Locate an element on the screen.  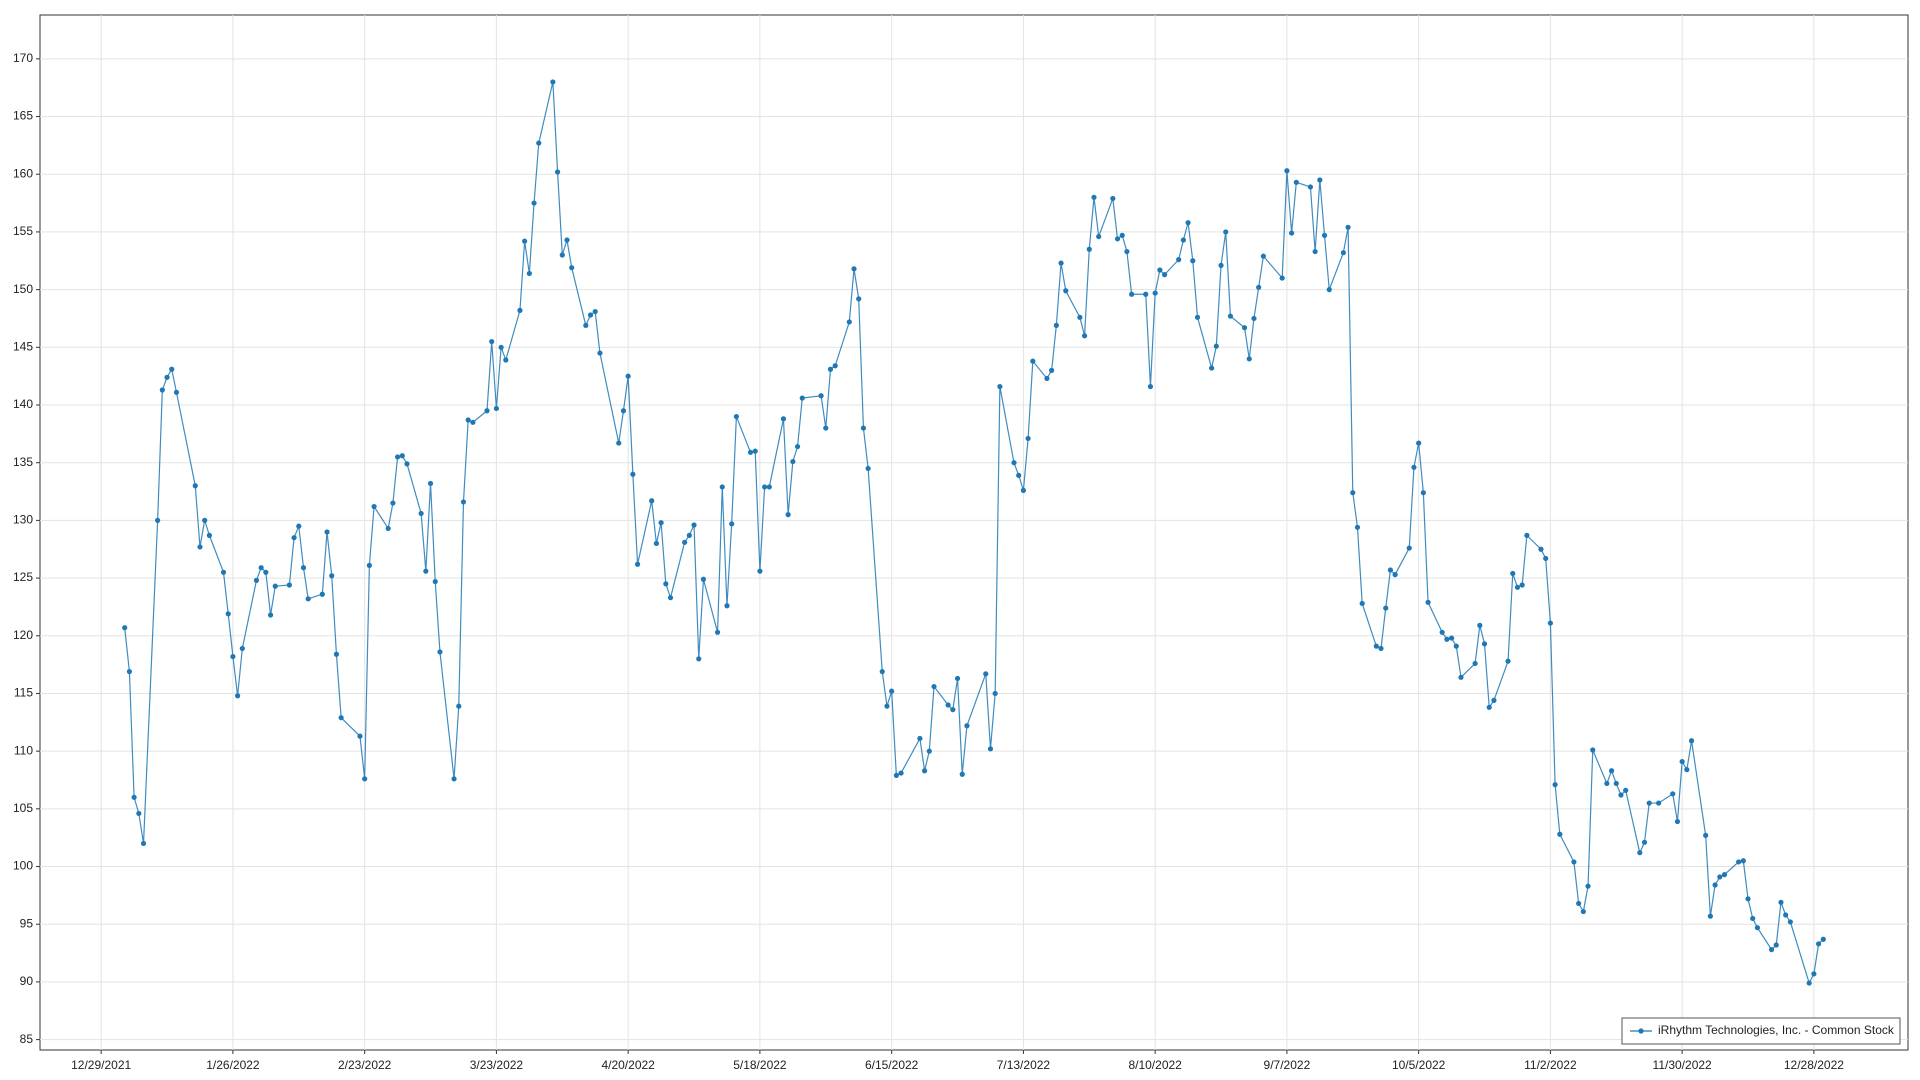
y-tick-label: 165 is located at coordinates (23, 116).